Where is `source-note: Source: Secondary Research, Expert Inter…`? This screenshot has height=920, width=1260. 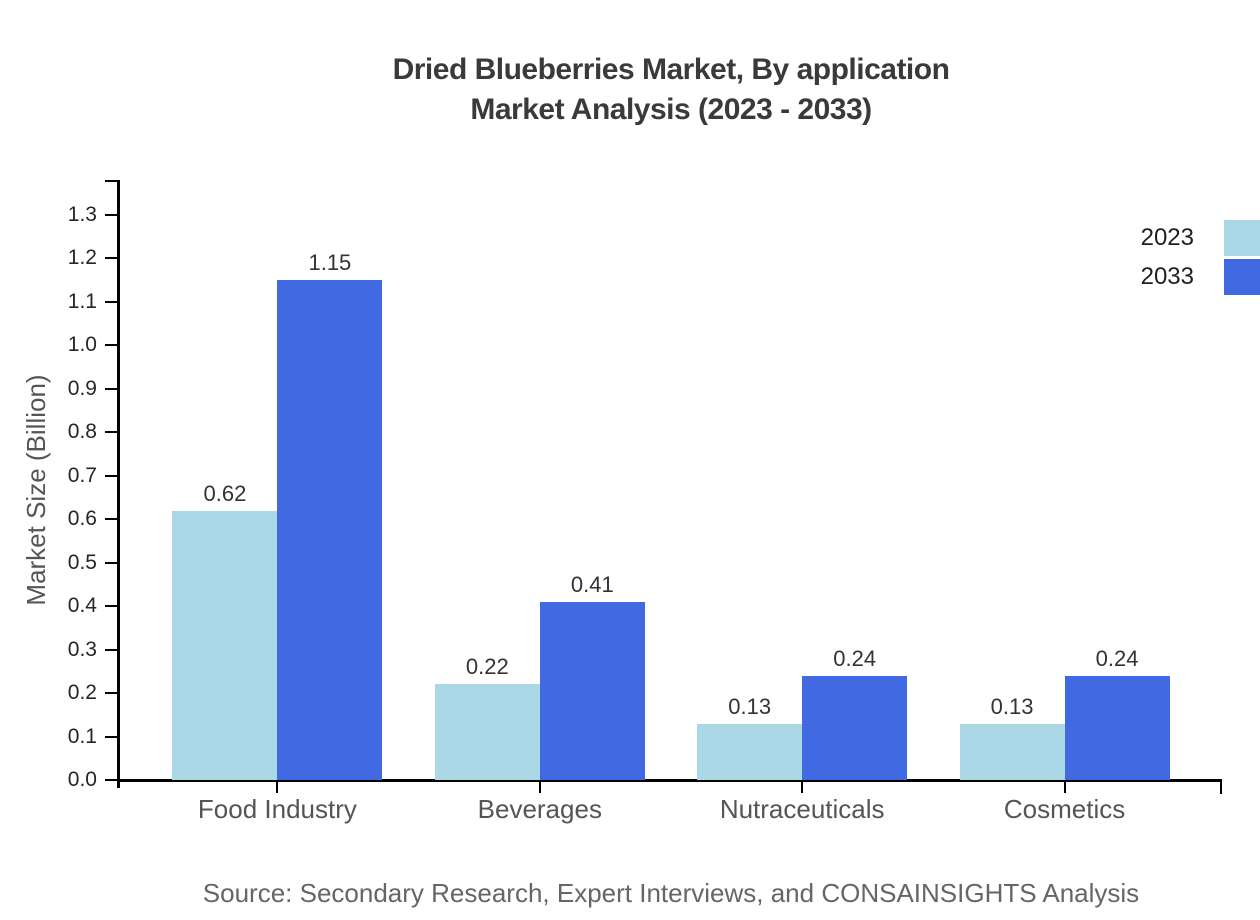 source-note: Source: Secondary Research, Expert Inter… is located at coordinates (671, 893).